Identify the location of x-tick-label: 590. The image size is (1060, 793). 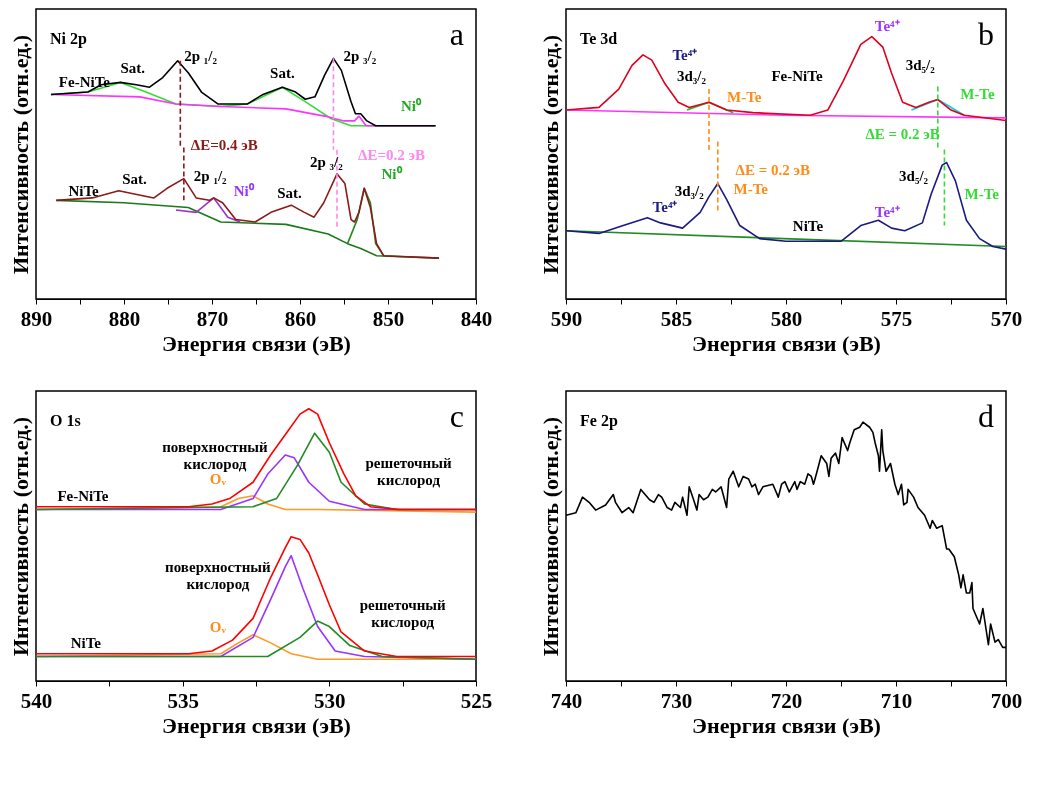
(566, 318).